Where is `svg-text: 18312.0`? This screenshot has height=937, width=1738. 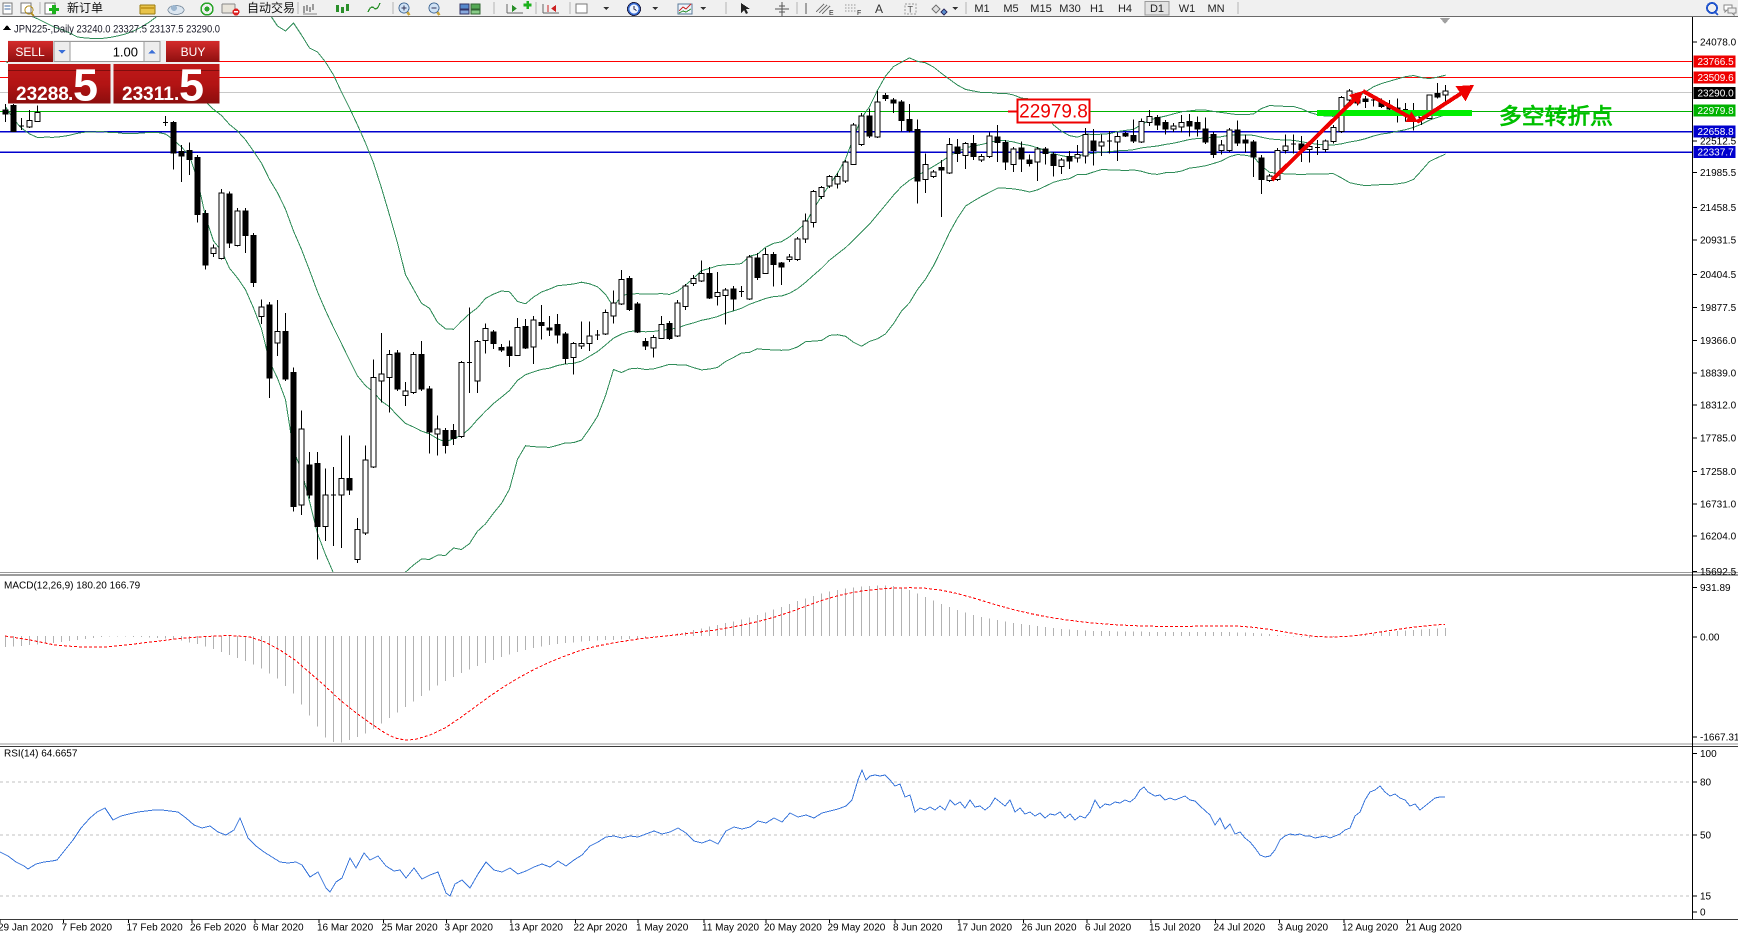
svg-text: 18312.0 is located at coordinates (1718, 406).